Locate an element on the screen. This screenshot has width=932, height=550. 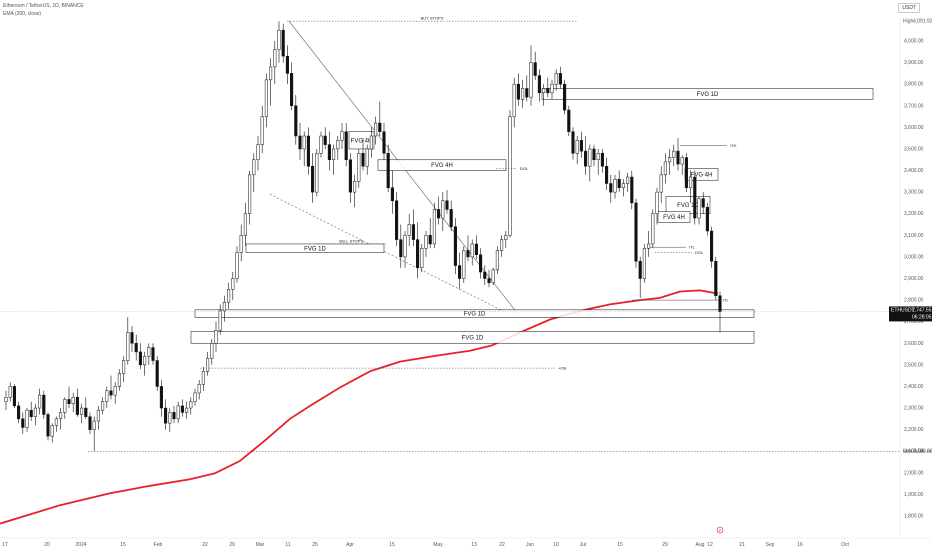
annotation-label: DOL is located at coordinates (699, 252).